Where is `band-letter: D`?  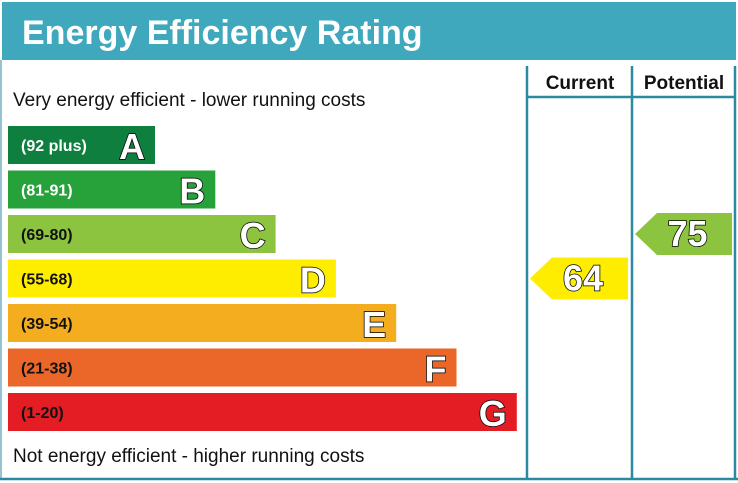
band-letter: D is located at coordinates (313, 280).